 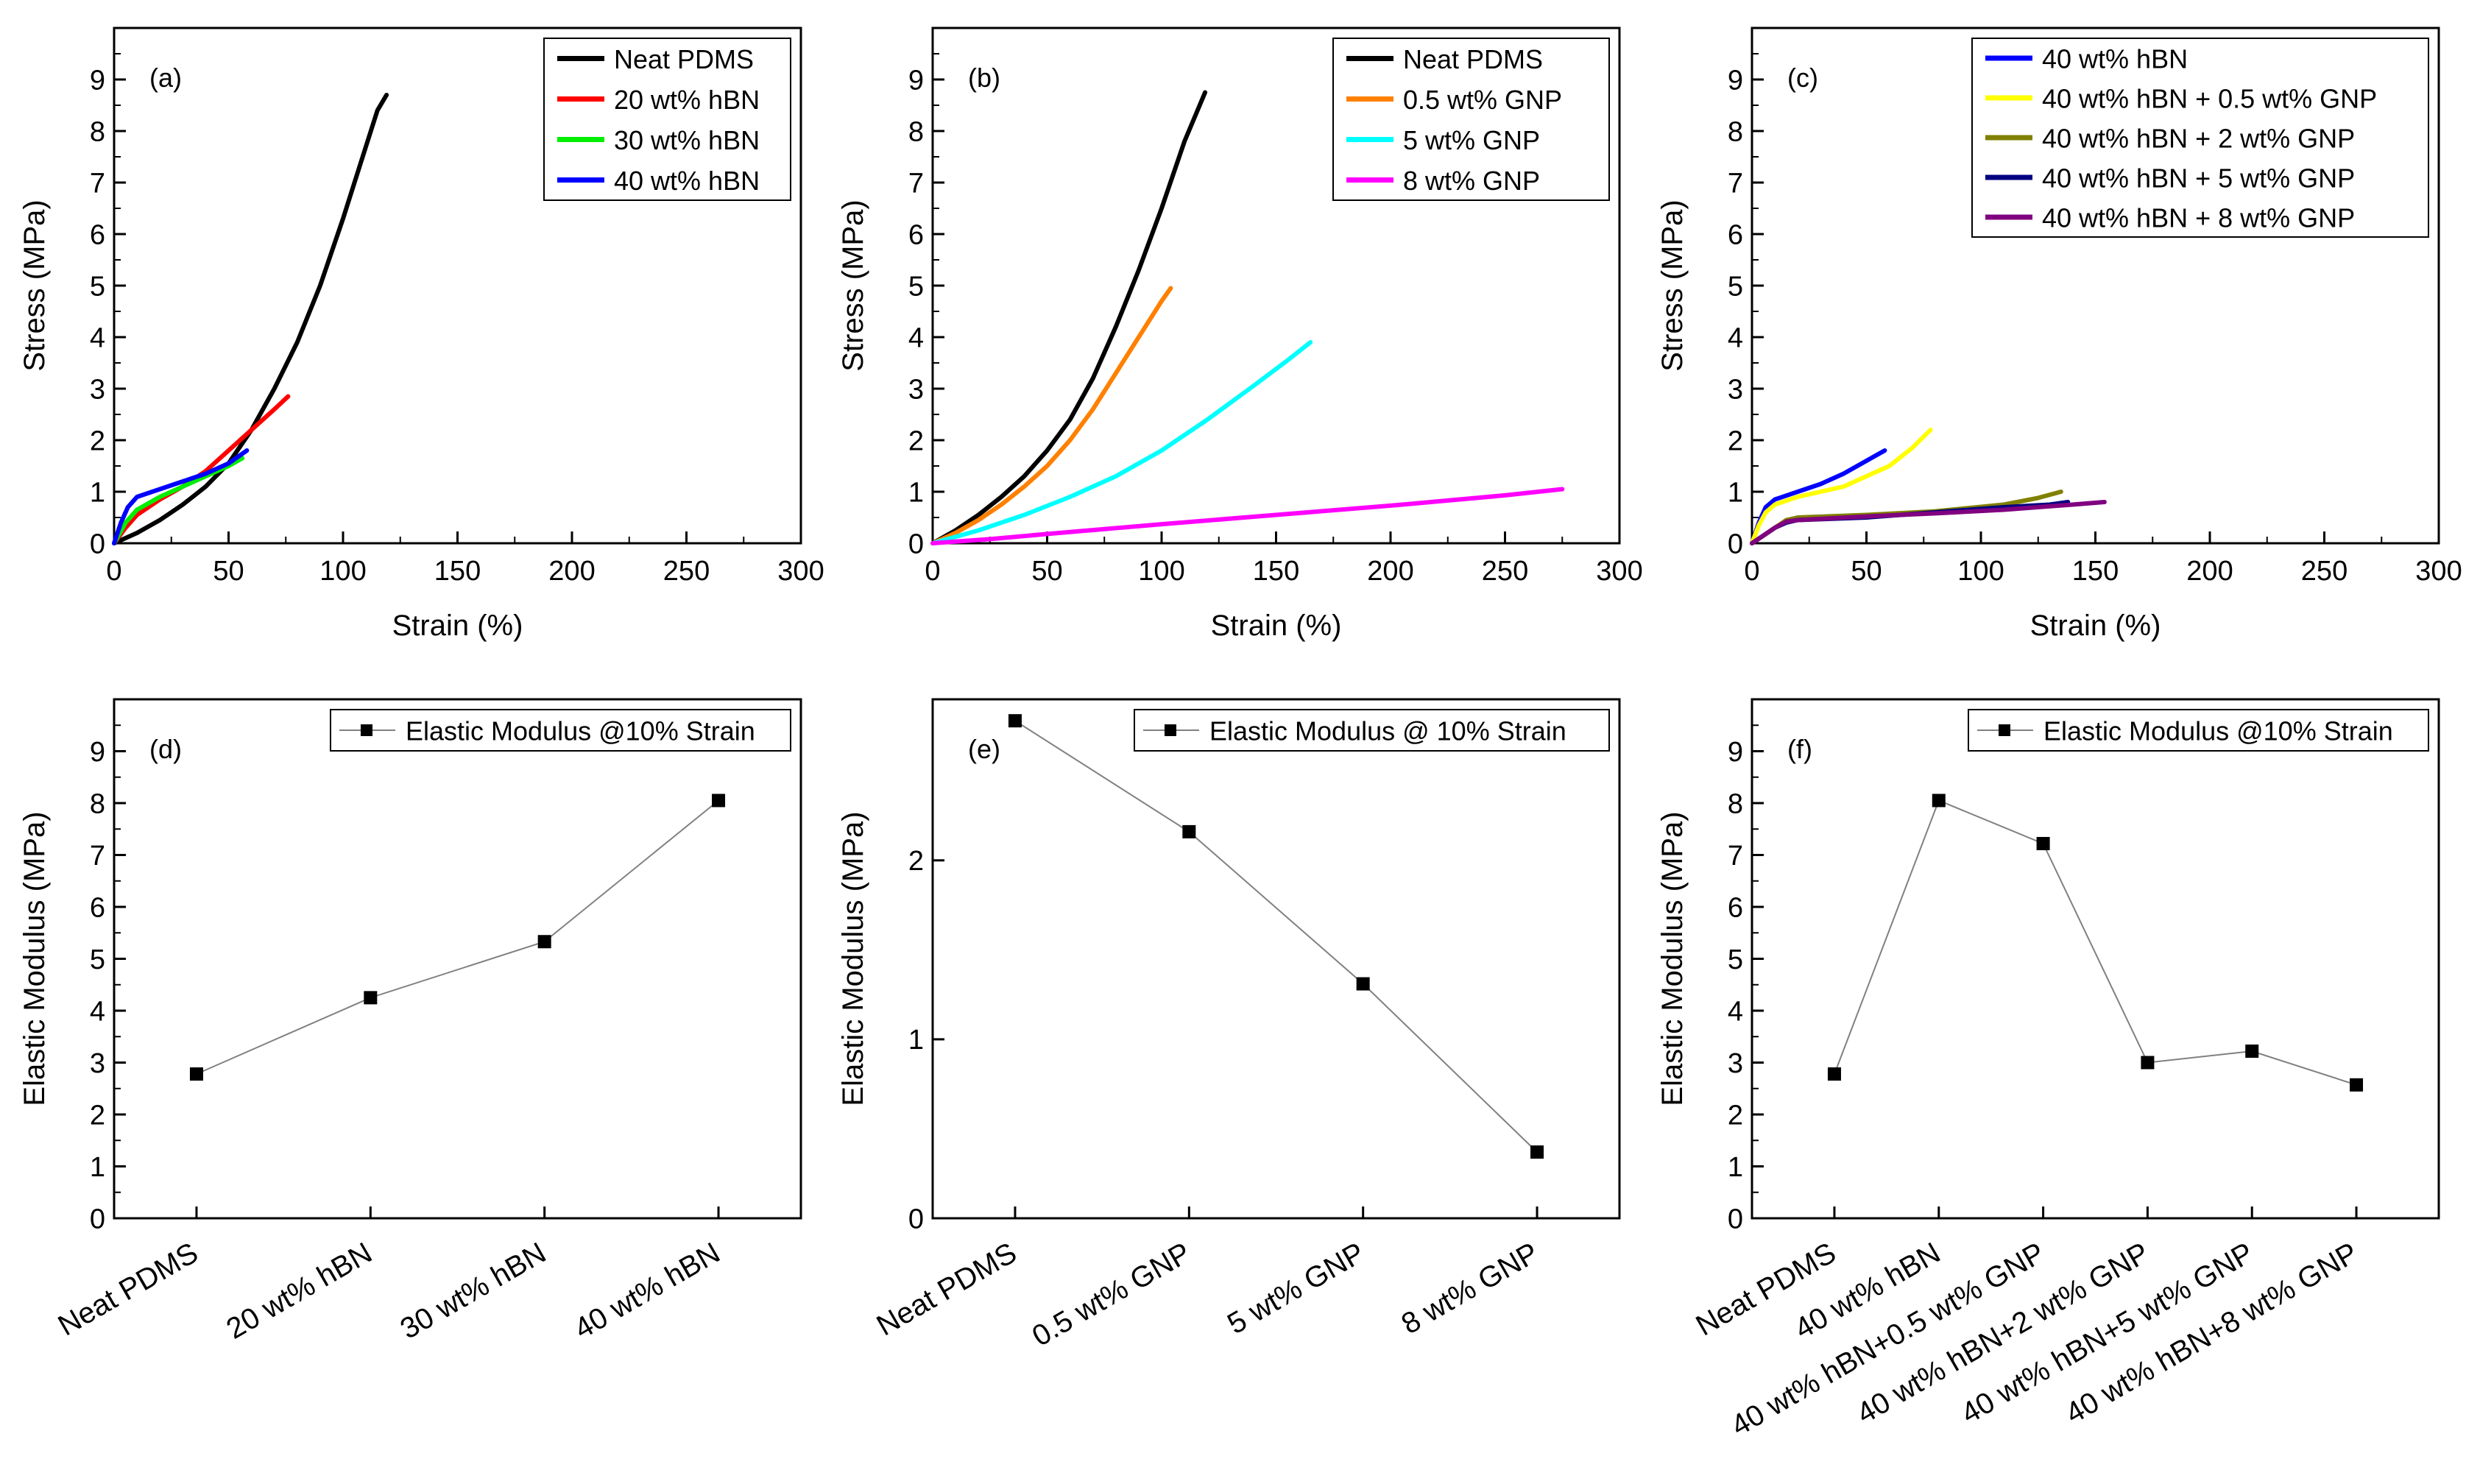 I want to click on legend-entry: 40 wt% hBN + 2 wt% GNP, so click(x=2198, y=138).